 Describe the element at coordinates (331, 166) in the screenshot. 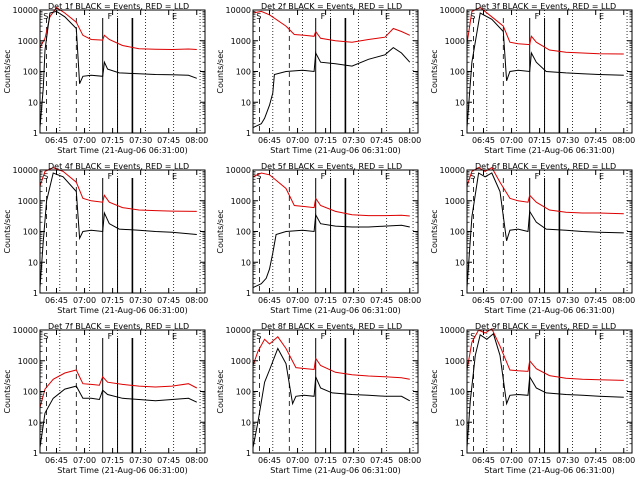

I see `plot-title: Det 5f BLACK = Events, RED = LLD` at that location.